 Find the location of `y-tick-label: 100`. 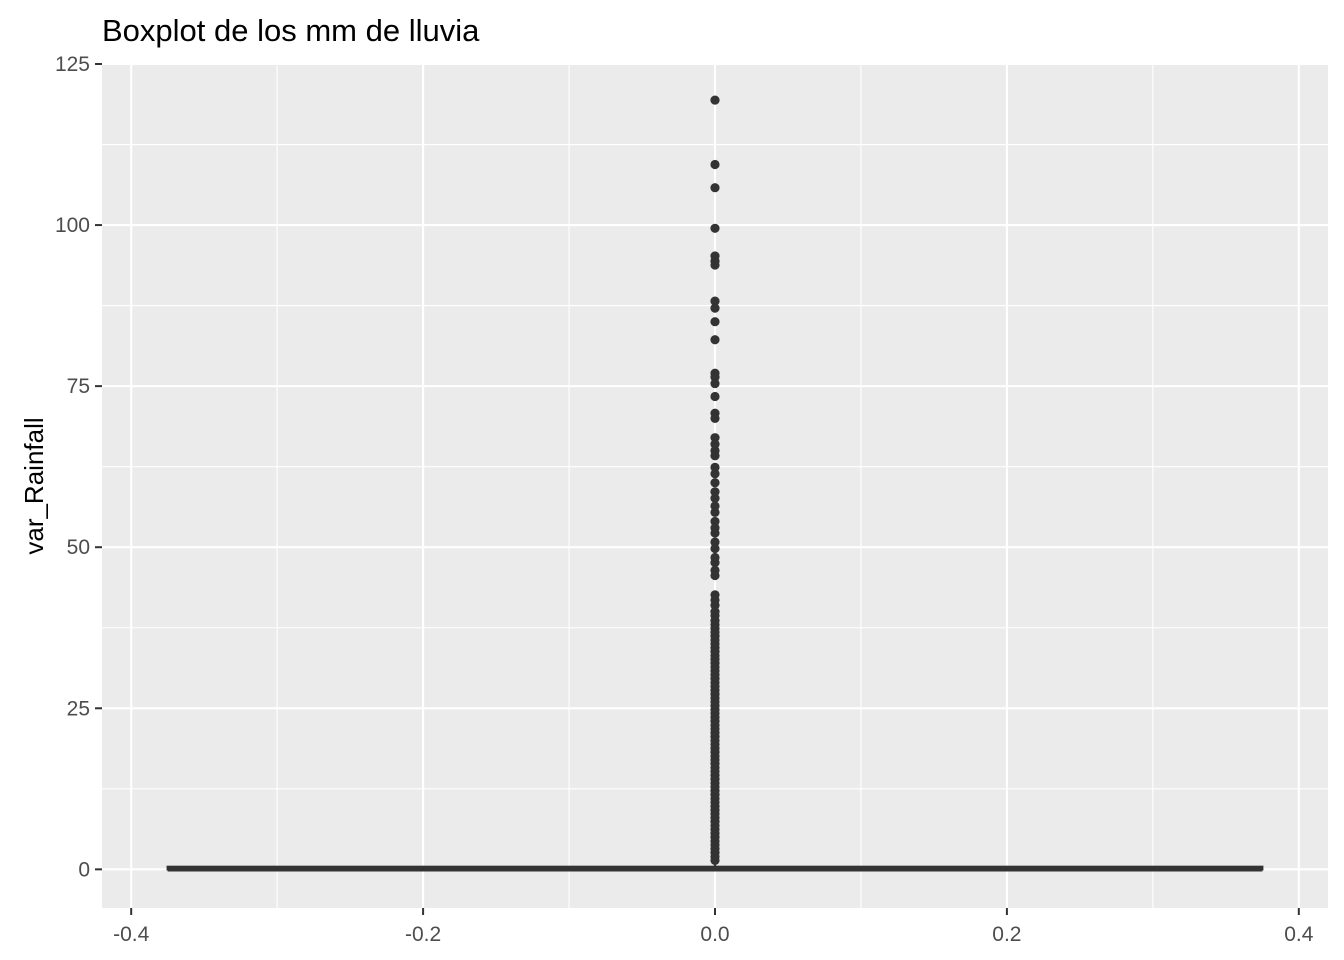

y-tick-label: 100 is located at coordinates (72, 225).